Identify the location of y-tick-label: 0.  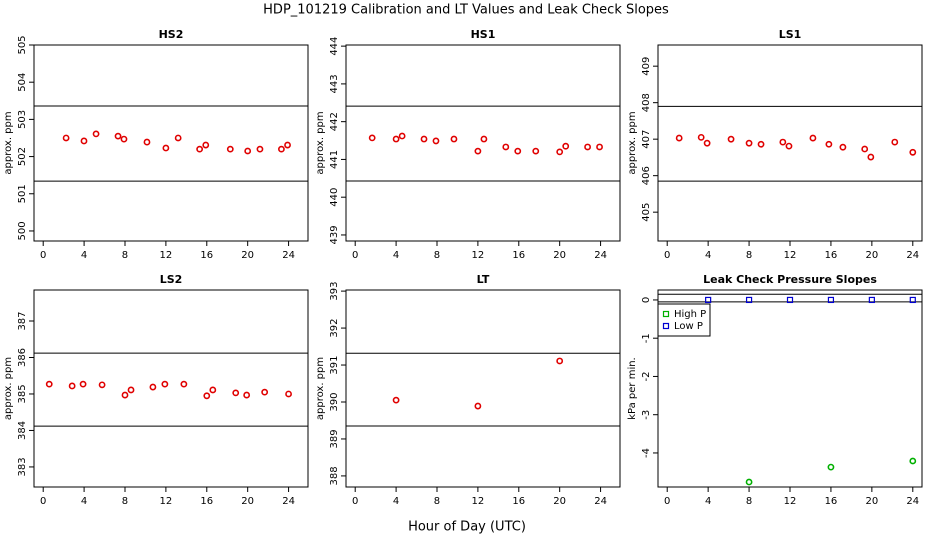
(646, 300).